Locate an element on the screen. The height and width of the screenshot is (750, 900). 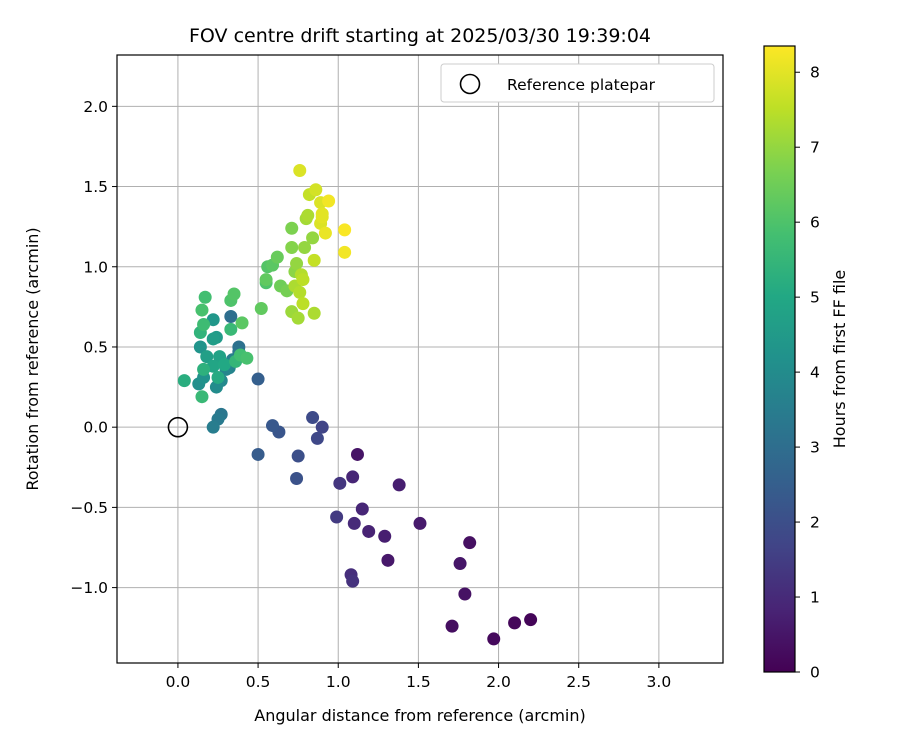
x-tick-label: 0.0 is located at coordinates (178, 682).